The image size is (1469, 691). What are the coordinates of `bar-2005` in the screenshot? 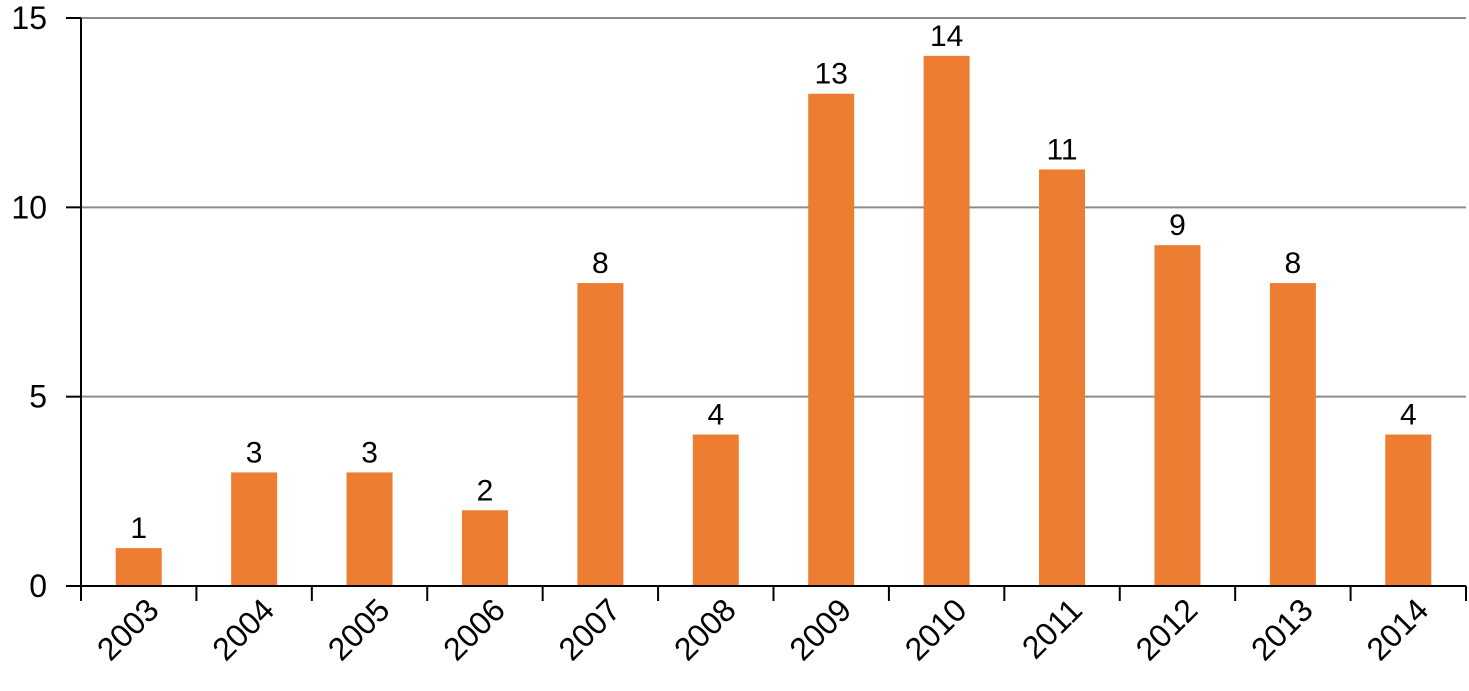 It's located at (369, 529).